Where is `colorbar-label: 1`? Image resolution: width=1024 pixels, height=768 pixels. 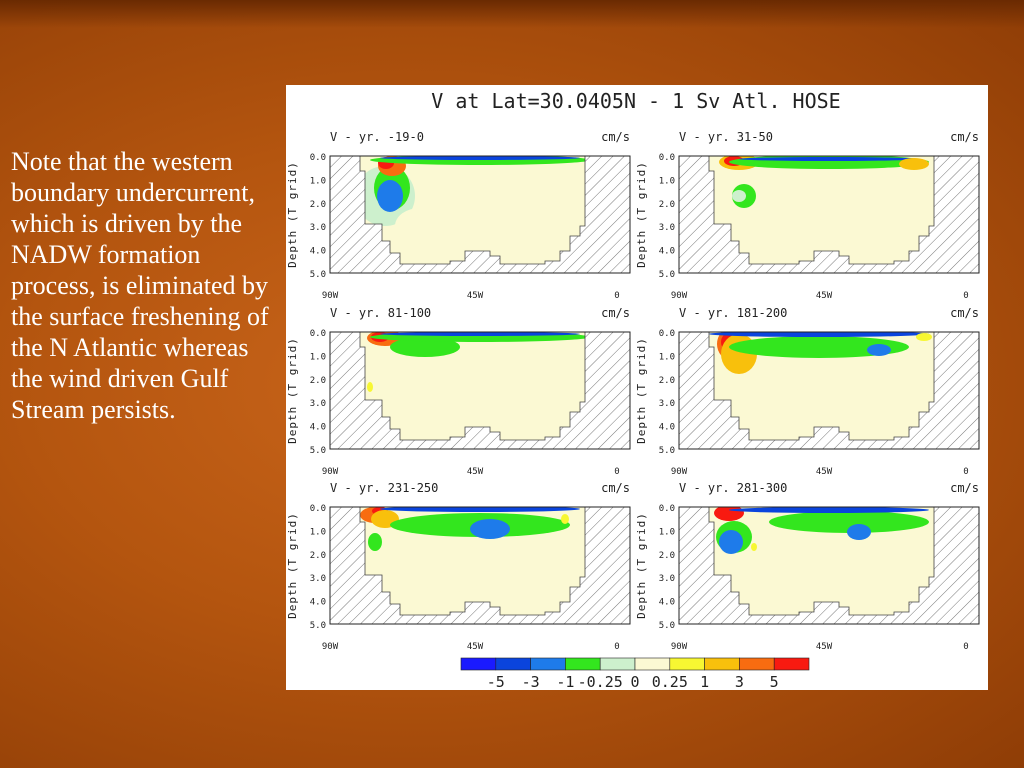 colorbar-label: 1 is located at coordinates (704, 681).